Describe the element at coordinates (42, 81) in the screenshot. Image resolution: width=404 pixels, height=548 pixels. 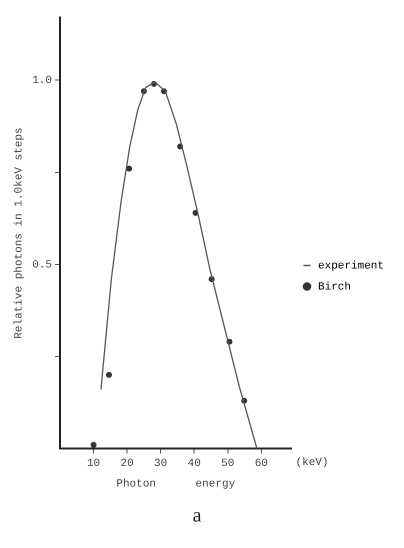
I see `y-tick-label: 1.0` at that location.